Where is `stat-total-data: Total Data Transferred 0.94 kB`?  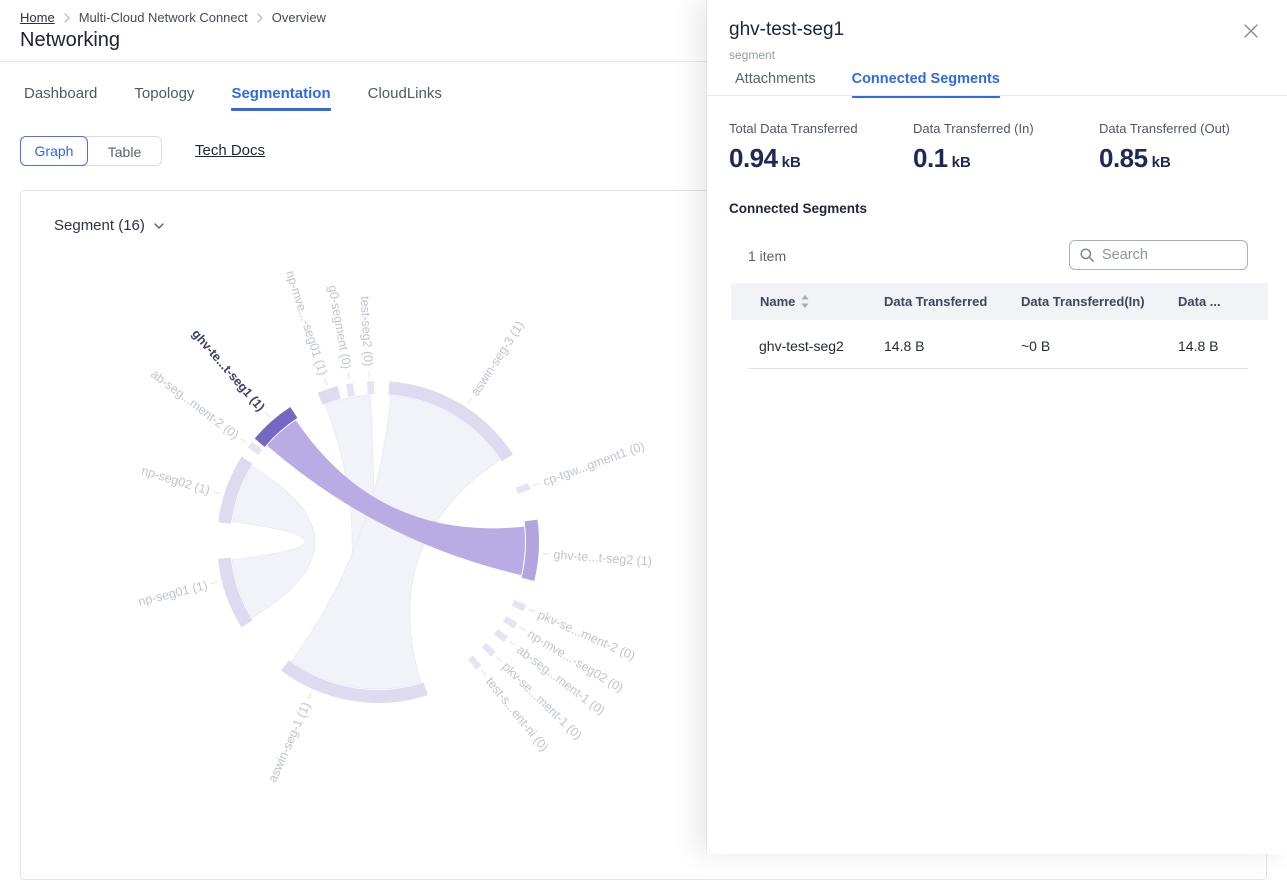 stat-total-data: Total Data Transferred 0.94 kB is located at coordinates (793, 147).